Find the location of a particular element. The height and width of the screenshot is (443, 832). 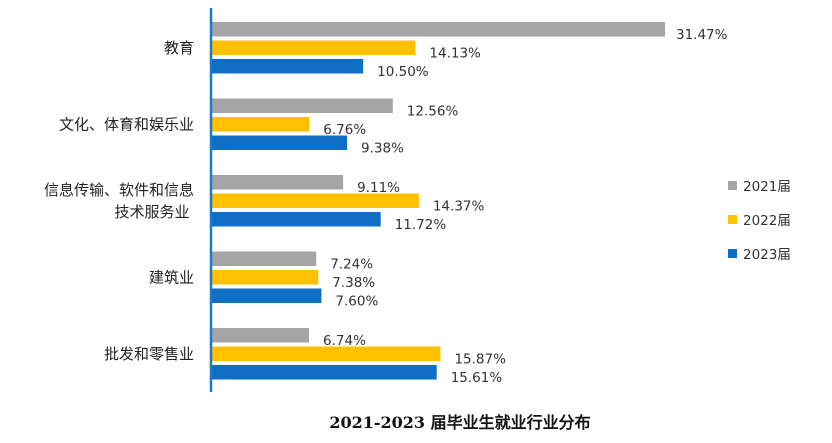

bar-5-2022届 is located at coordinates (326, 353).